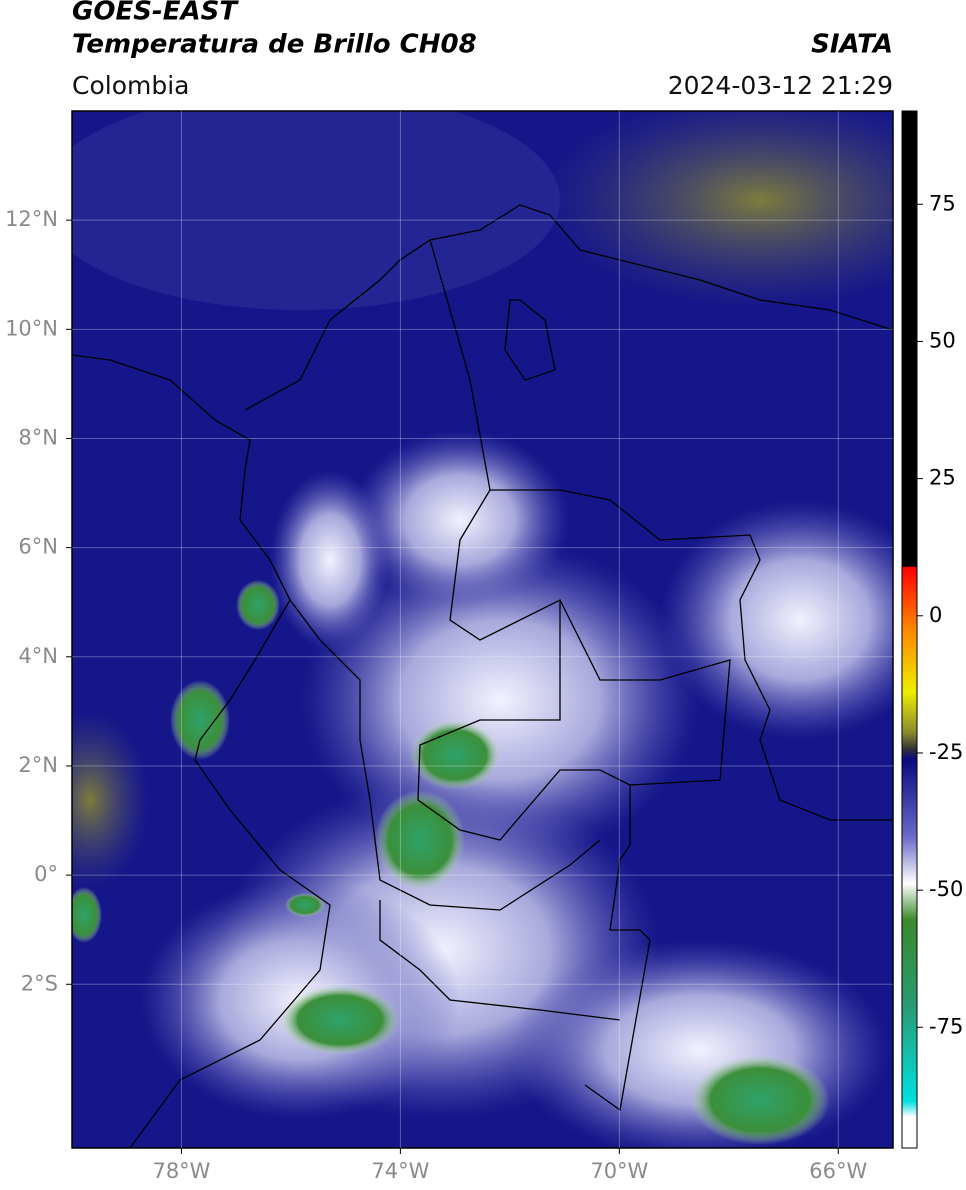  I want to click on x-tick-label: 66°W, so click(838, 1171).